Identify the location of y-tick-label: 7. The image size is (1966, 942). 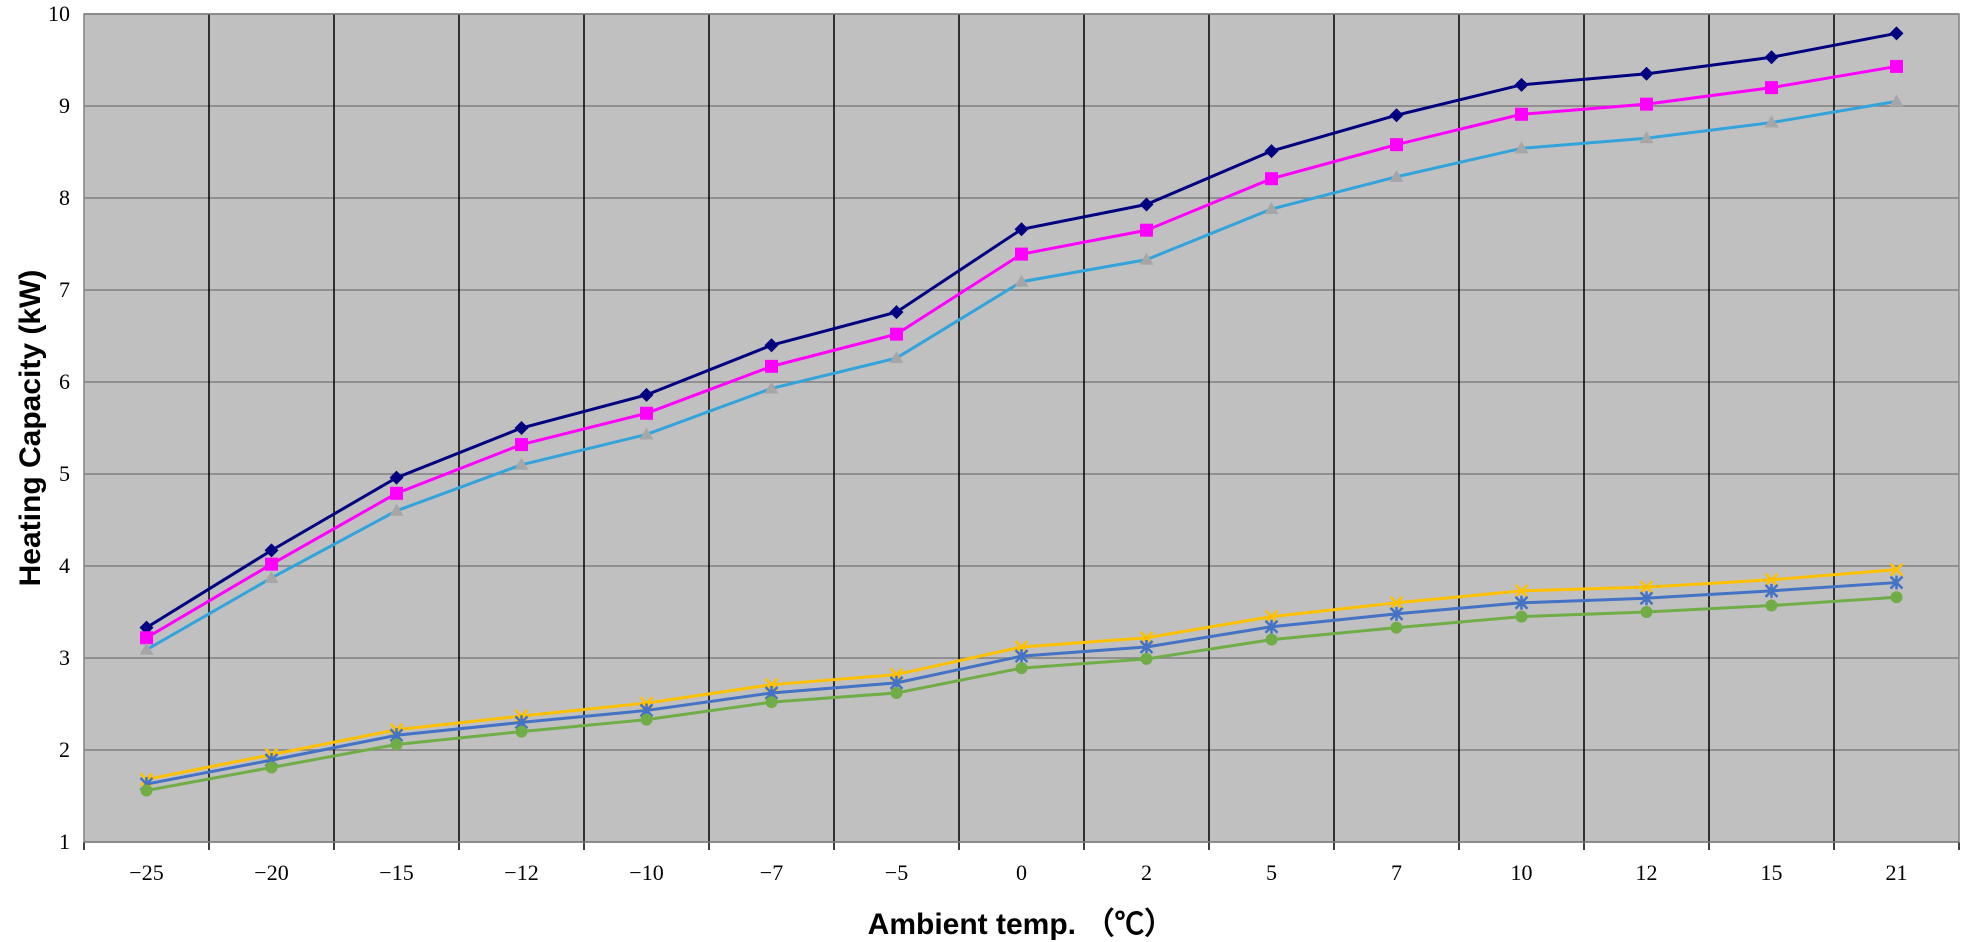
(64, 289).